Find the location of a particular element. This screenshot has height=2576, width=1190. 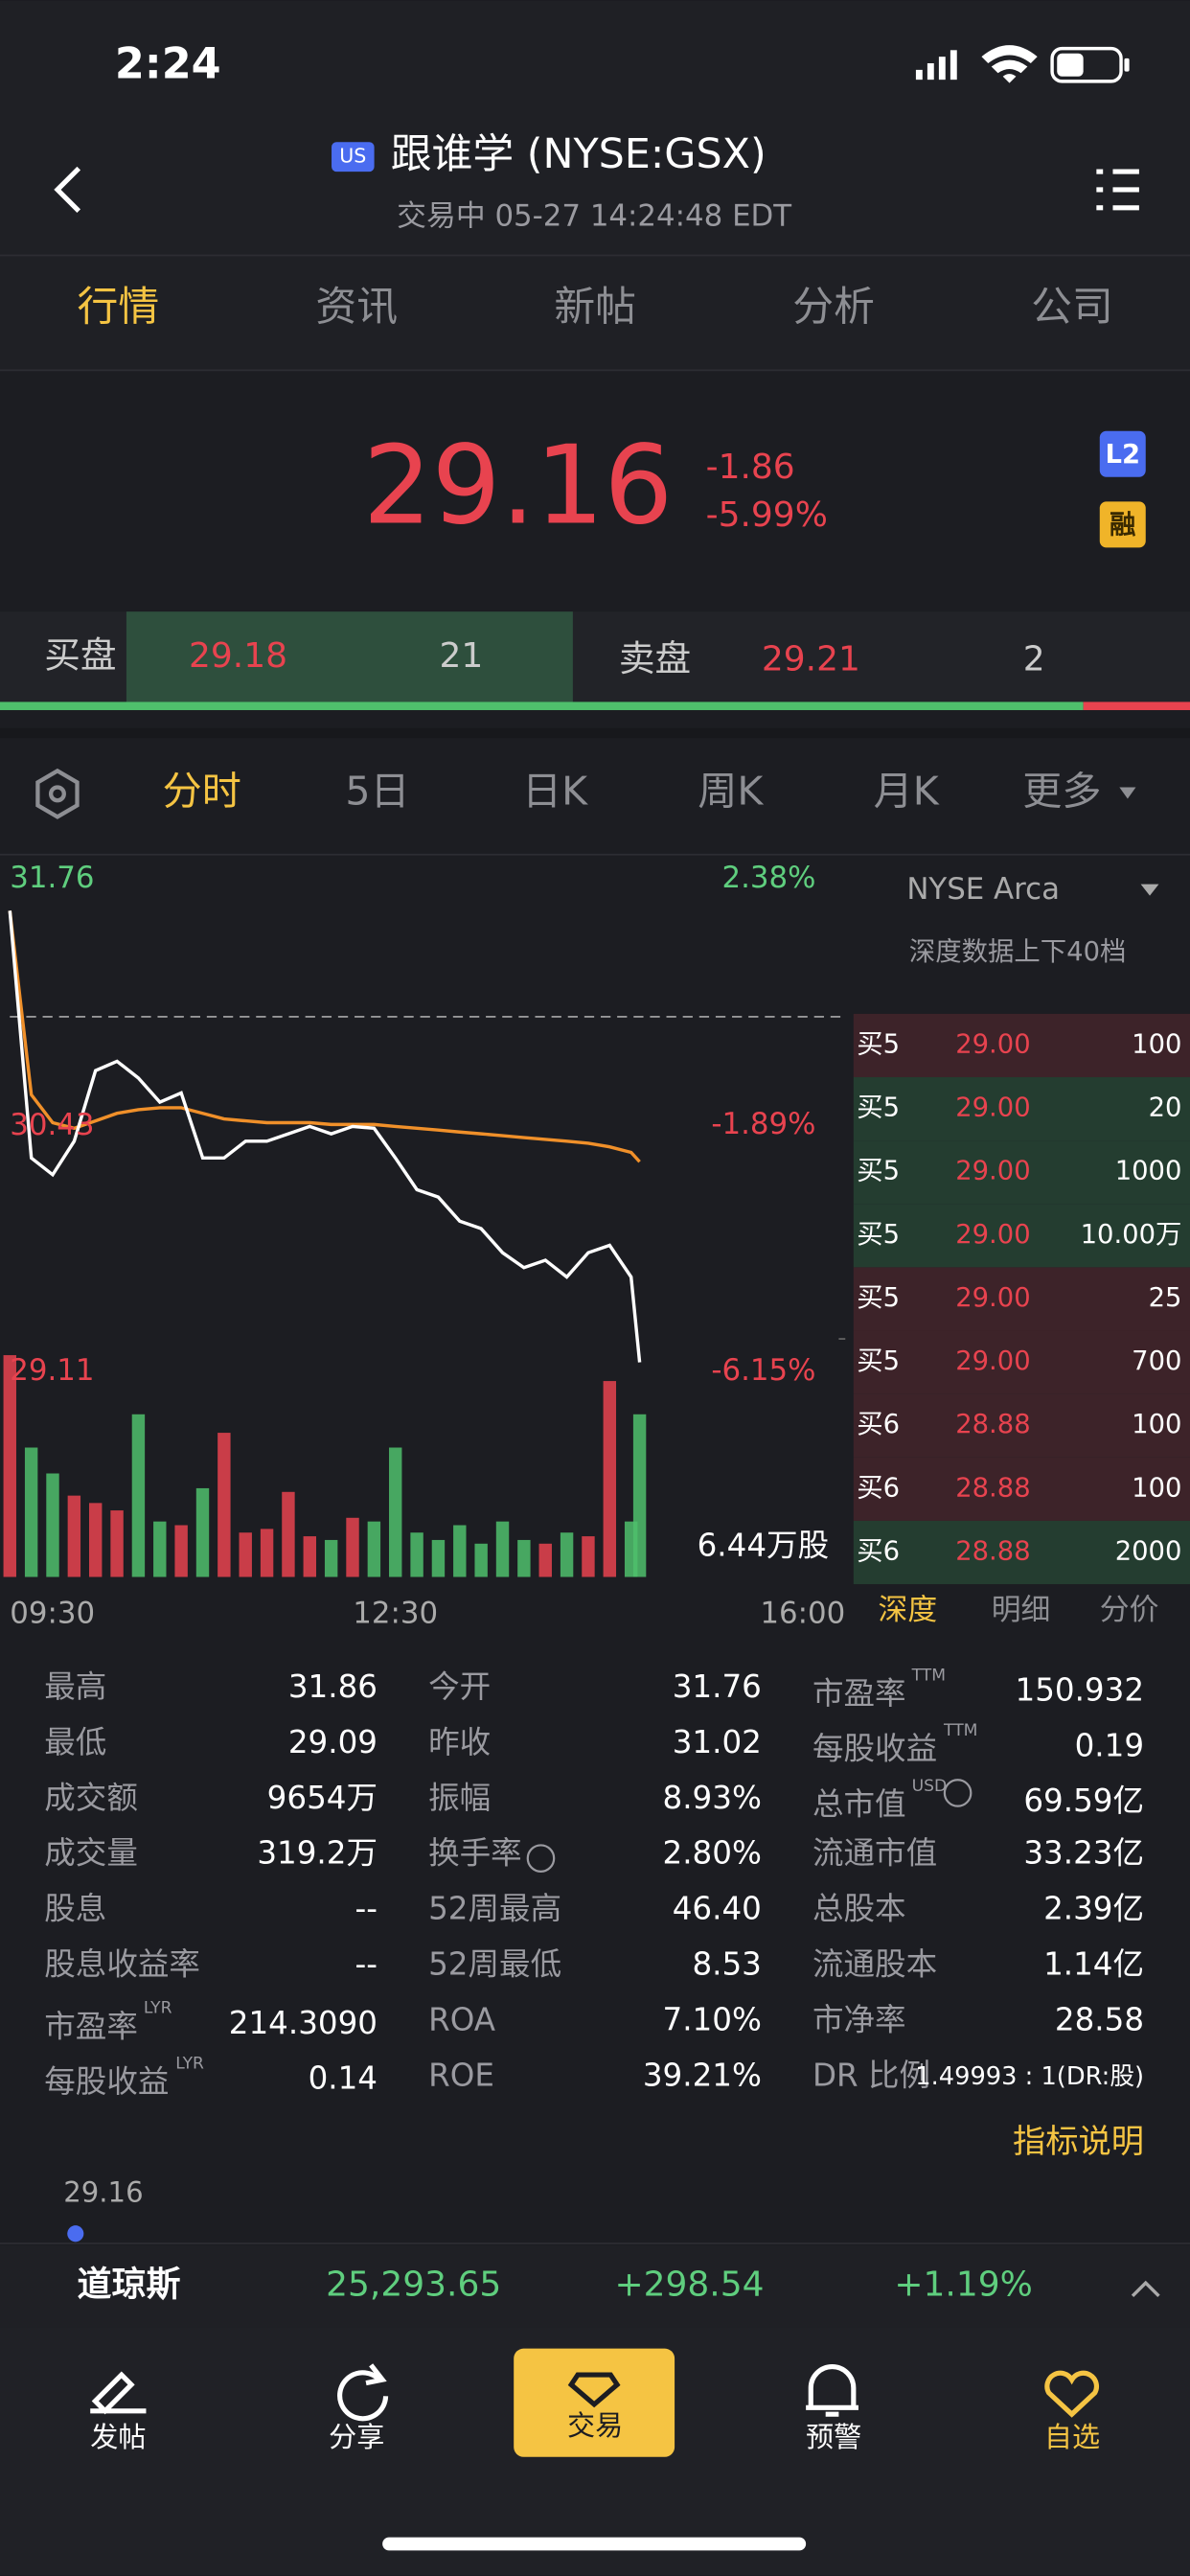

stat-label: ROA is located at coordinates (461, 2019).